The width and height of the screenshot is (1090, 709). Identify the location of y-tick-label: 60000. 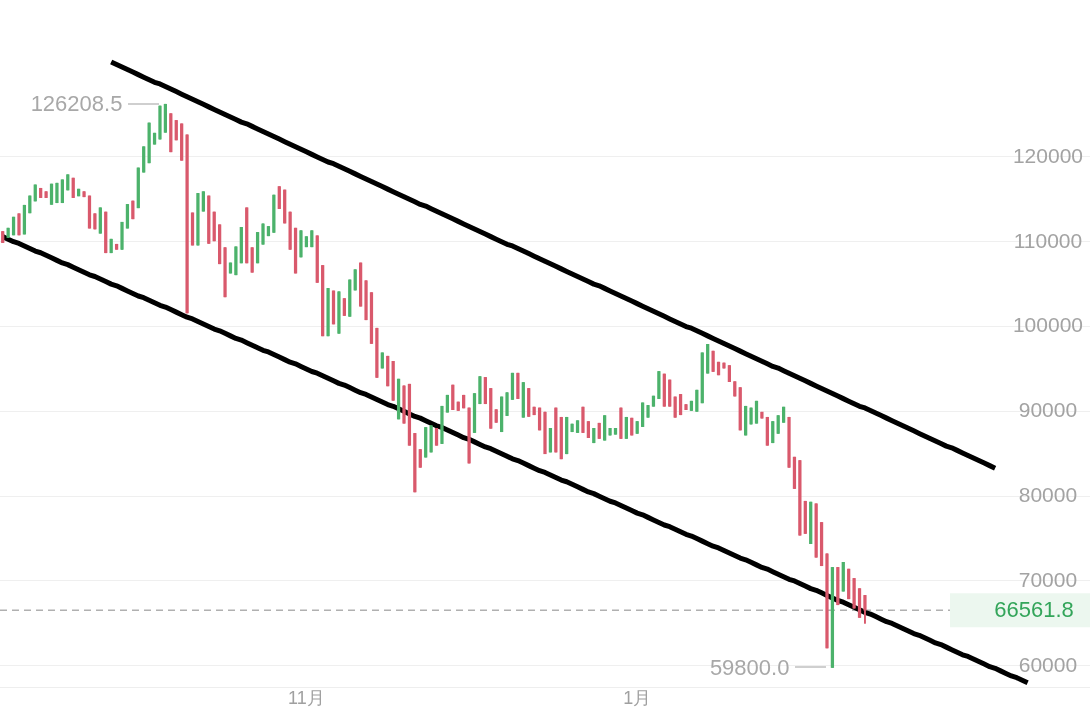
(1048, 664).